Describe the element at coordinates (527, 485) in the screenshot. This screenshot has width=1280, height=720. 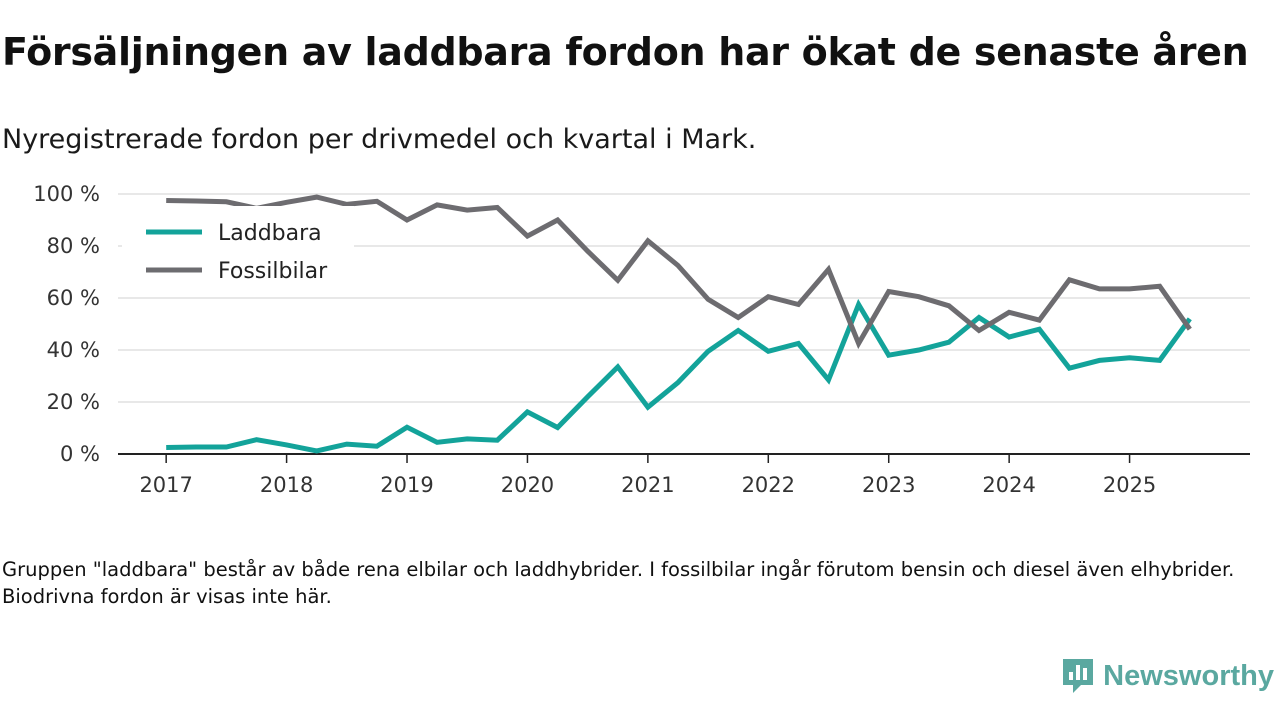
I see `x-tick-label: 2020` at that location.